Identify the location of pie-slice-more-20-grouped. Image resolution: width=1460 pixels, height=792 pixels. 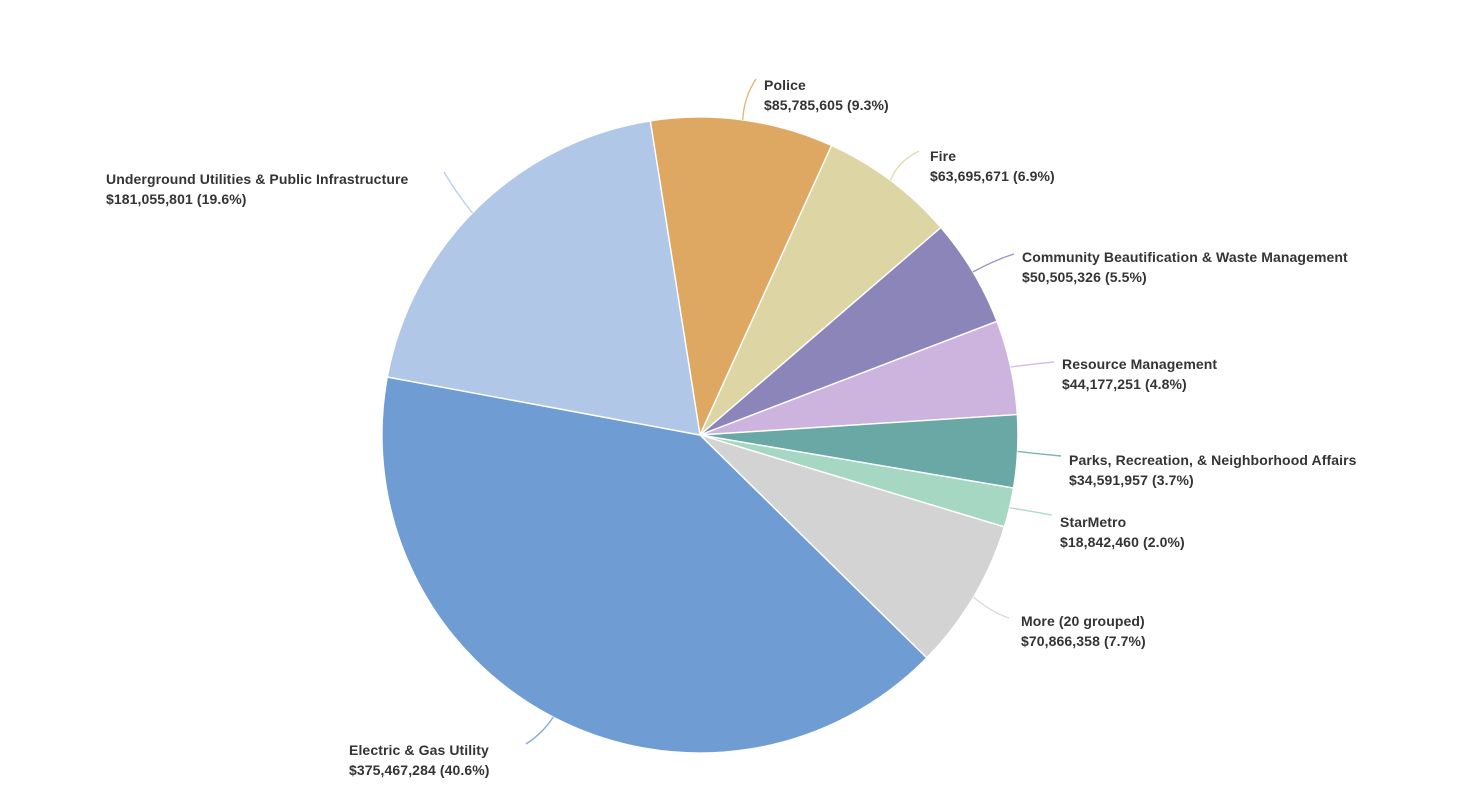
(852, 546).